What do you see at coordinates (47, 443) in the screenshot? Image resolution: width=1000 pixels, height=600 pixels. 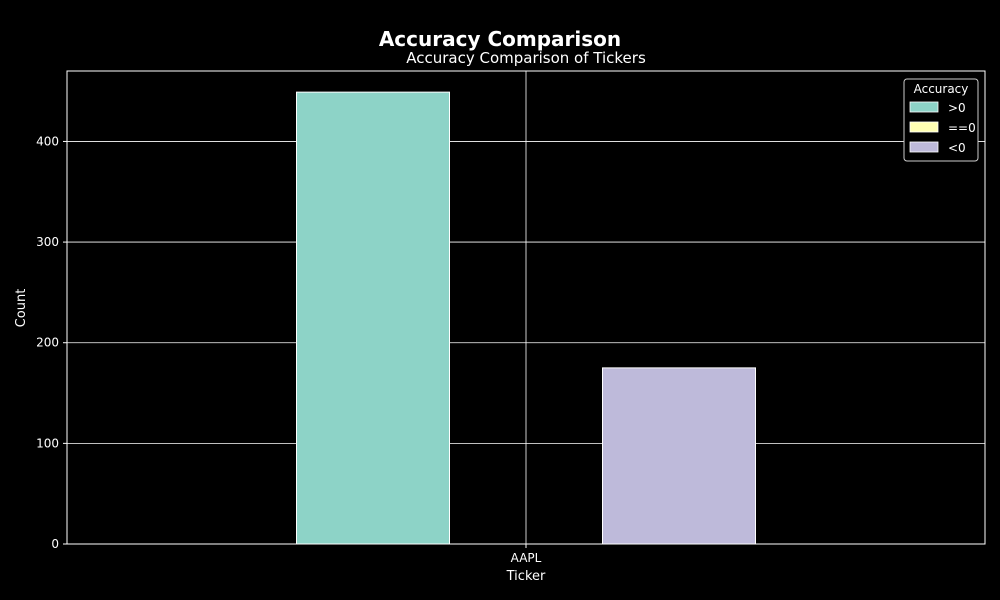 I see `y-tick-label: 100` at bounding box center [47, 443].